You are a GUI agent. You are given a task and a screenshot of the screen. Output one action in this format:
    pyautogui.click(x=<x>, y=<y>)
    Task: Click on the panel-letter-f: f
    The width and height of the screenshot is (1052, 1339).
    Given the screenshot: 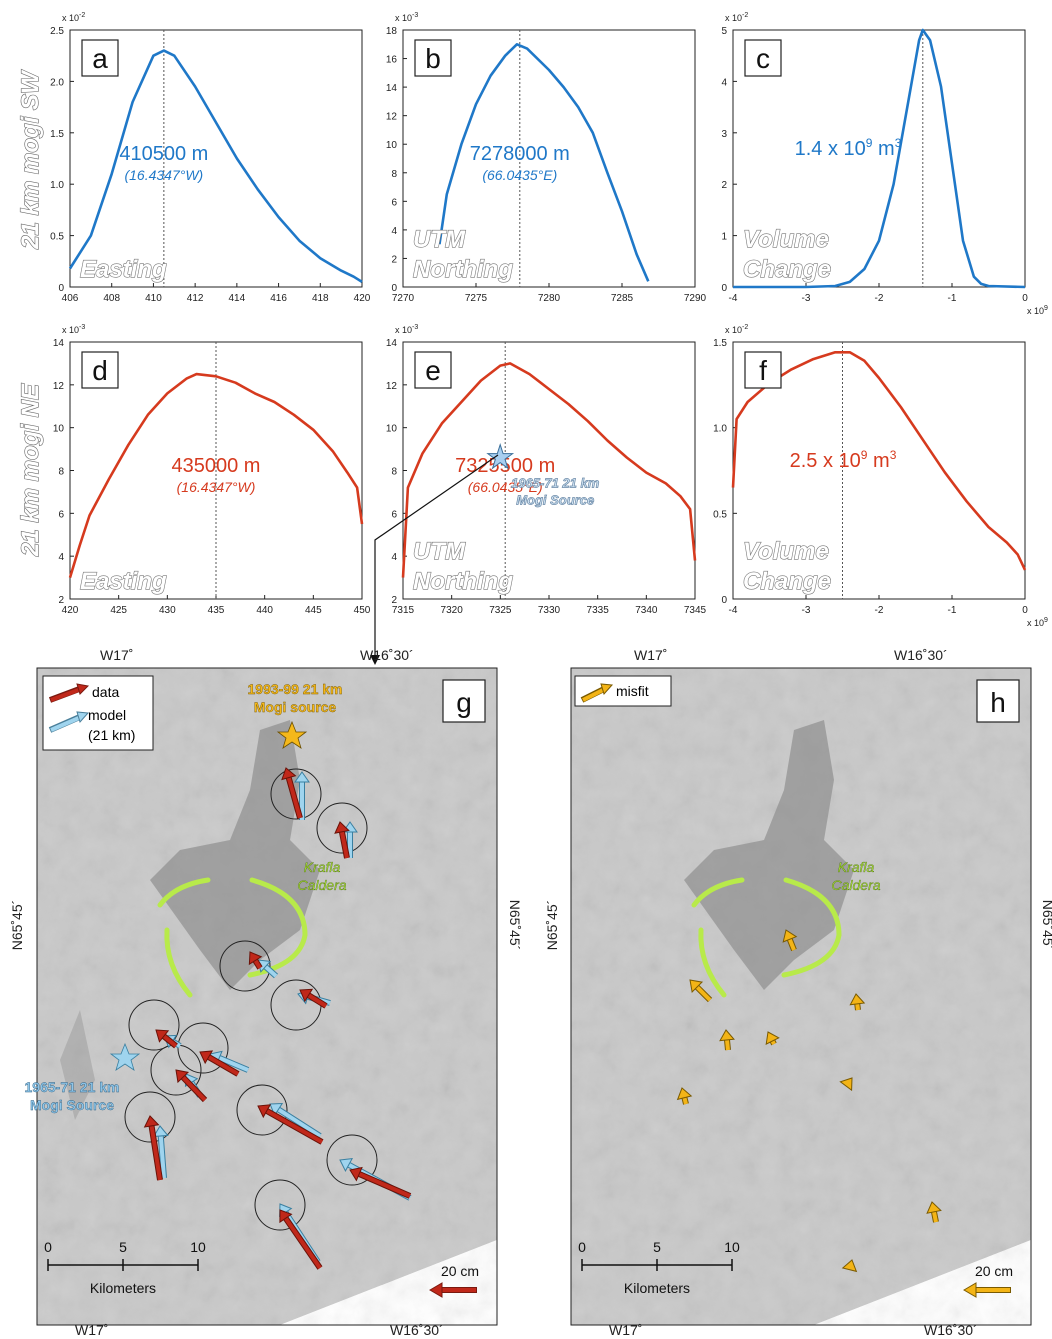 What is the action you would take?
    pyautogui.click(x=763, y=370)
    